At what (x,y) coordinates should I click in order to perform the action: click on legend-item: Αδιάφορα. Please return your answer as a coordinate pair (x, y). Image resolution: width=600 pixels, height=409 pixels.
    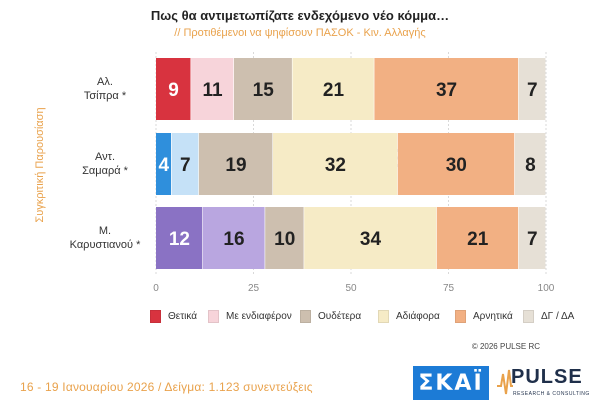
    Looking at the image, I should click on (409, 316).